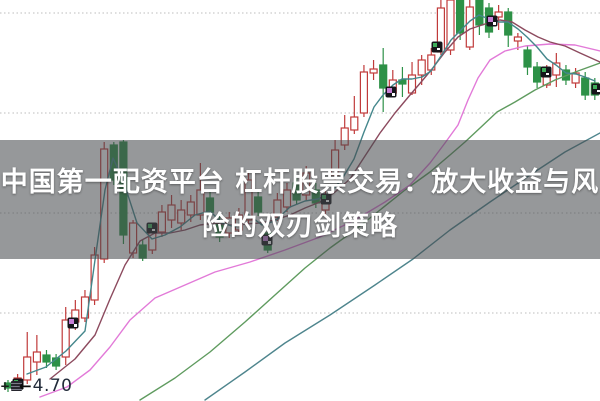  Describe the element at coordinates (300, 226) in the screenshot. I see `headline-line-2: 险的双刃剑策略` at that location.